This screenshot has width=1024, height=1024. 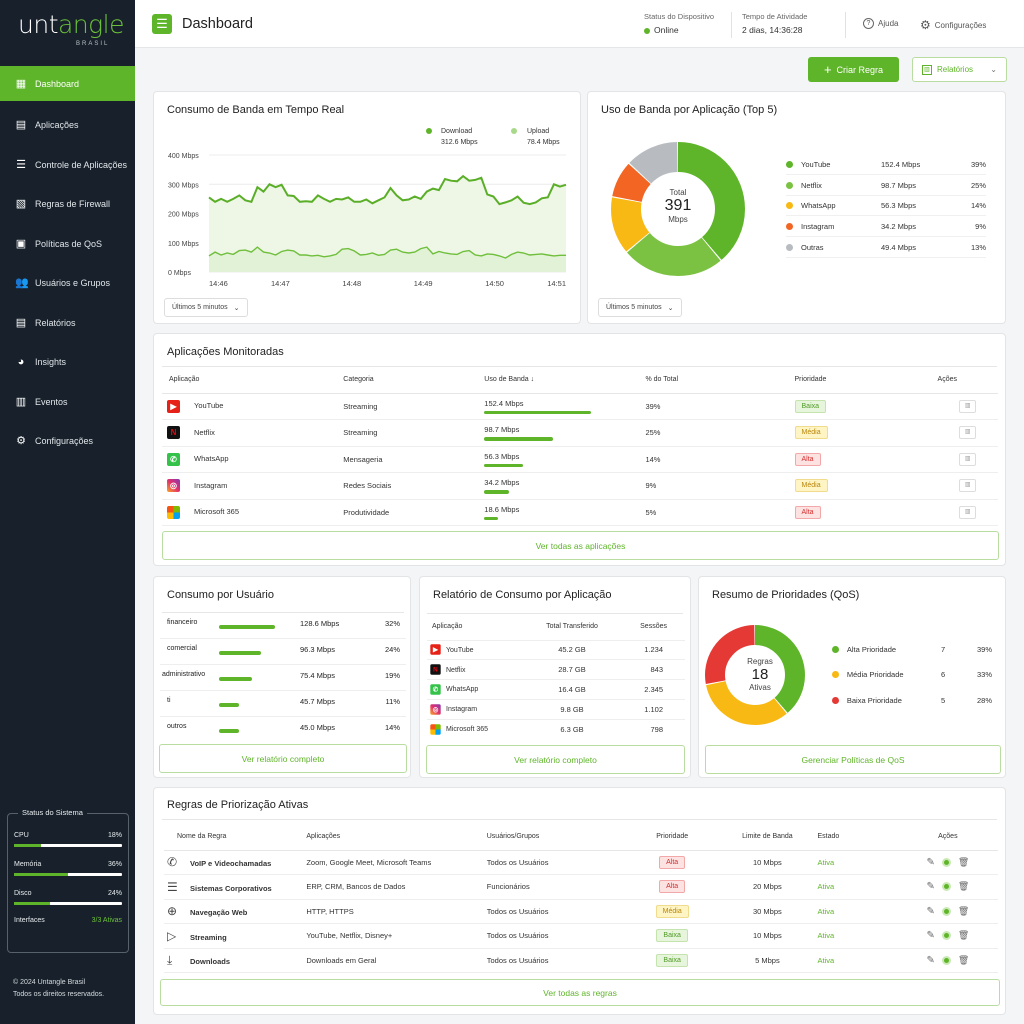 What do you see at coordinates (874, 700) in the screenshot?
I see `legend-name: Baixa Prioridade` at bounding box center [874, 700].